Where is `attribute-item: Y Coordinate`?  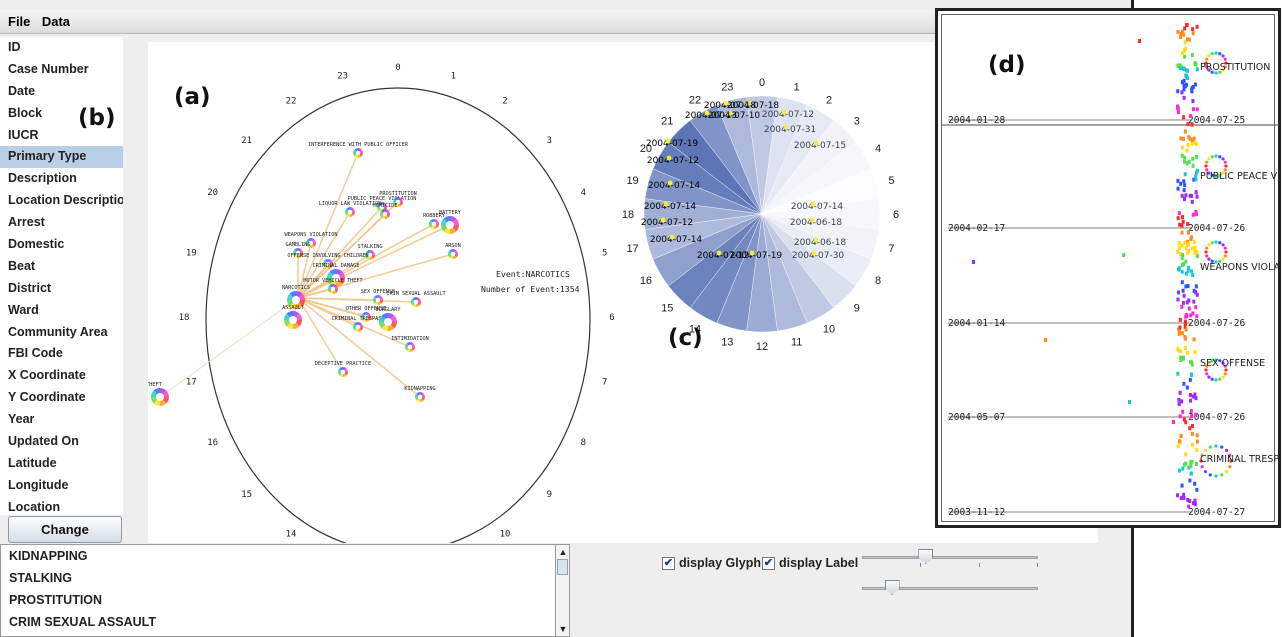 attribute-item: Y Coordinate is located at coordinates (47, 397).